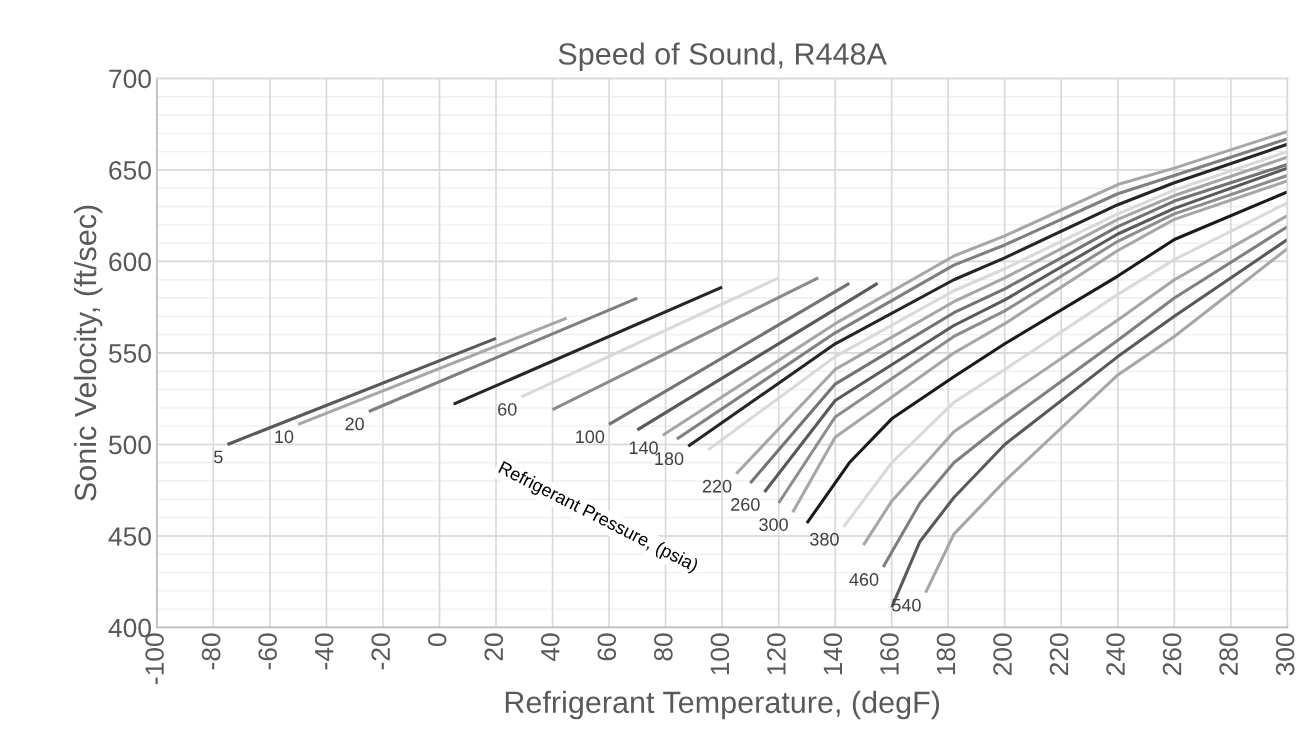  I want to click on series-label: 300, so click(773, 524).